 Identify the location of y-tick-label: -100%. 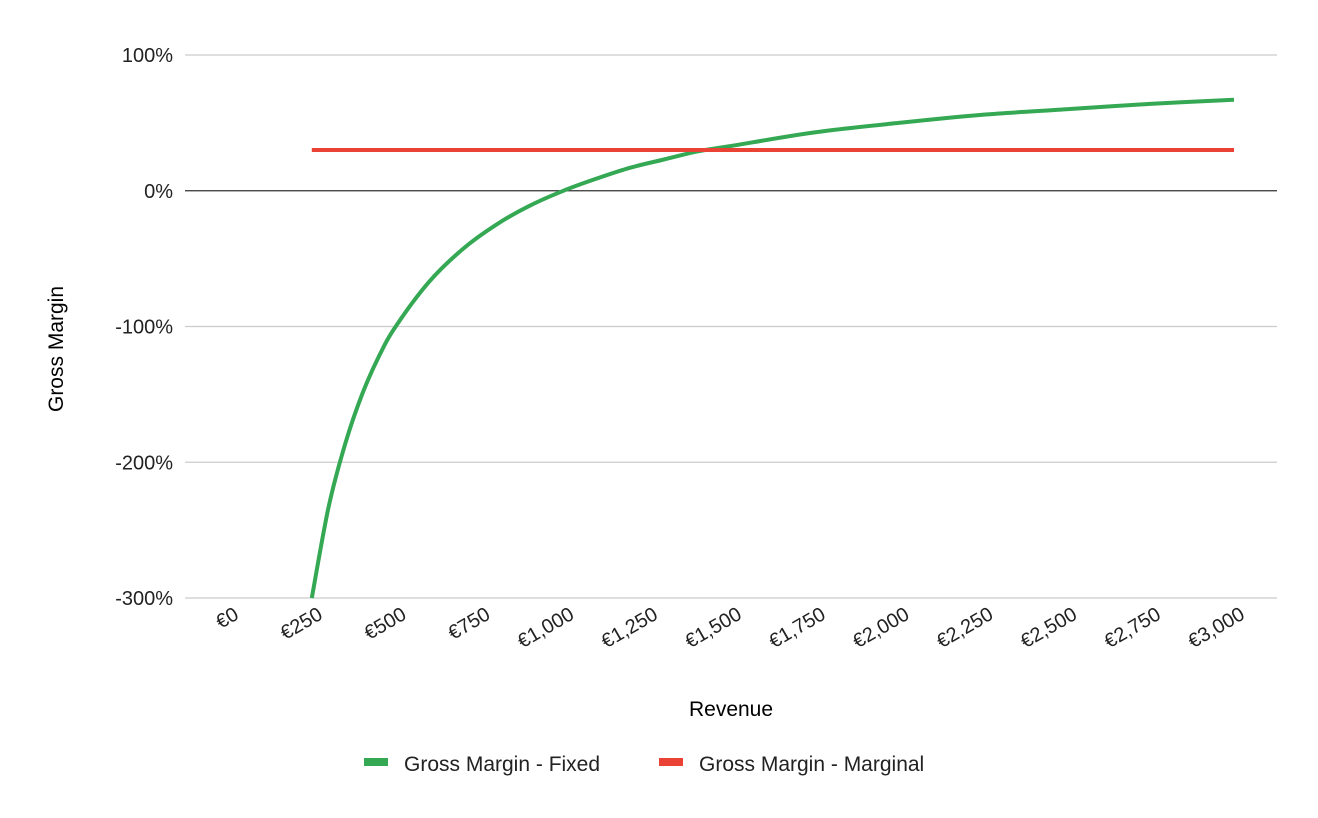
(144, 328).